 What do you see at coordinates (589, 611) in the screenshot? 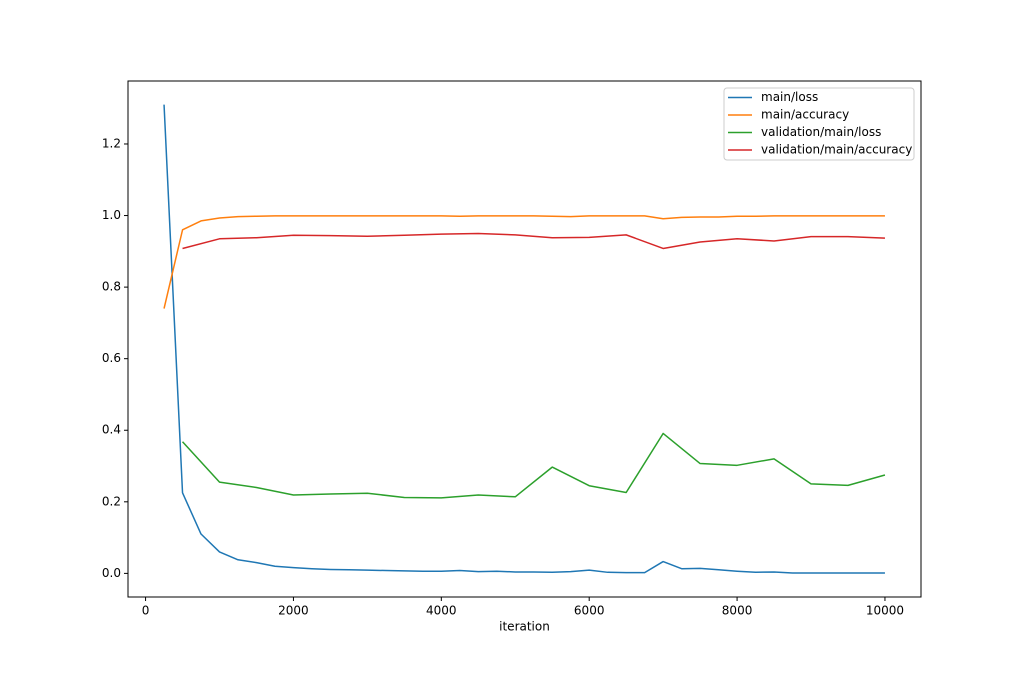
I see `x-tick-label: 6000` at bounding box center [589, 611].